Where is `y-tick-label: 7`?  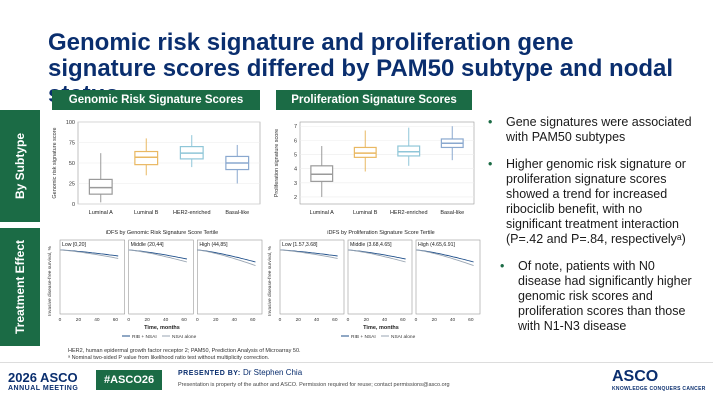
y-tick-label: 7 is located at coordinates (295, 127).